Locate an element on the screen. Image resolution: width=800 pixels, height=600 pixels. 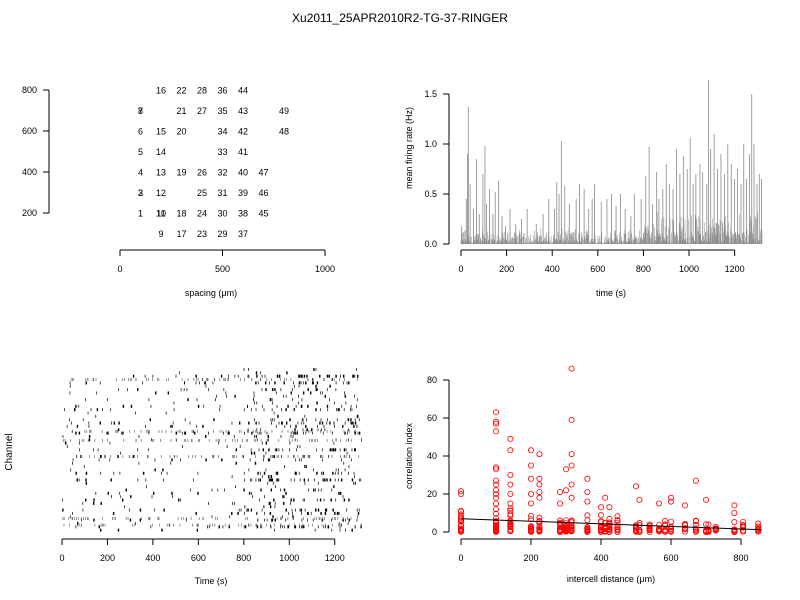
electrode-label: 43 is located at coordinates (243, 111).